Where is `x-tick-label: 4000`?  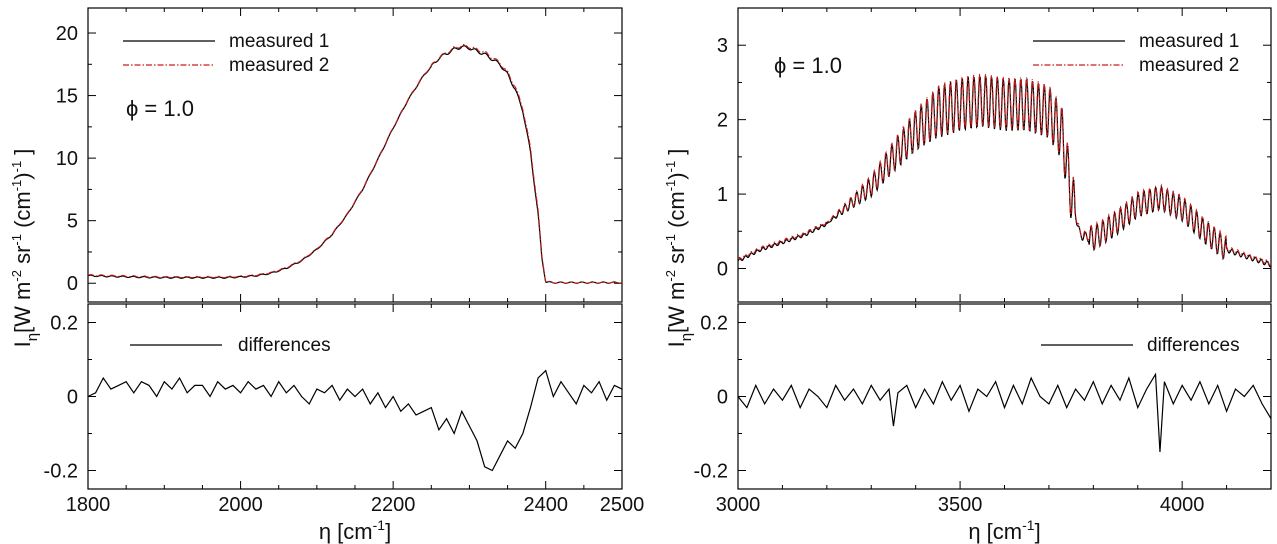
x-tick-label: 4000 is located at coordinates (1182, 505).